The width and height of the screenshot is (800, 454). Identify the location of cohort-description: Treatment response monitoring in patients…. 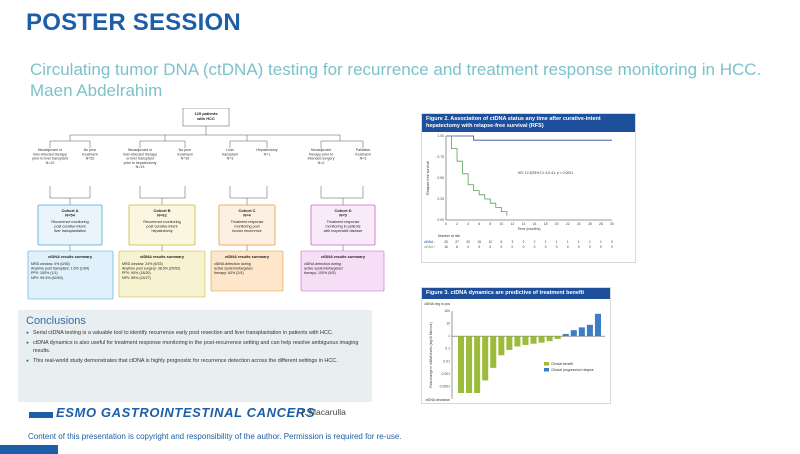
(343, 226).